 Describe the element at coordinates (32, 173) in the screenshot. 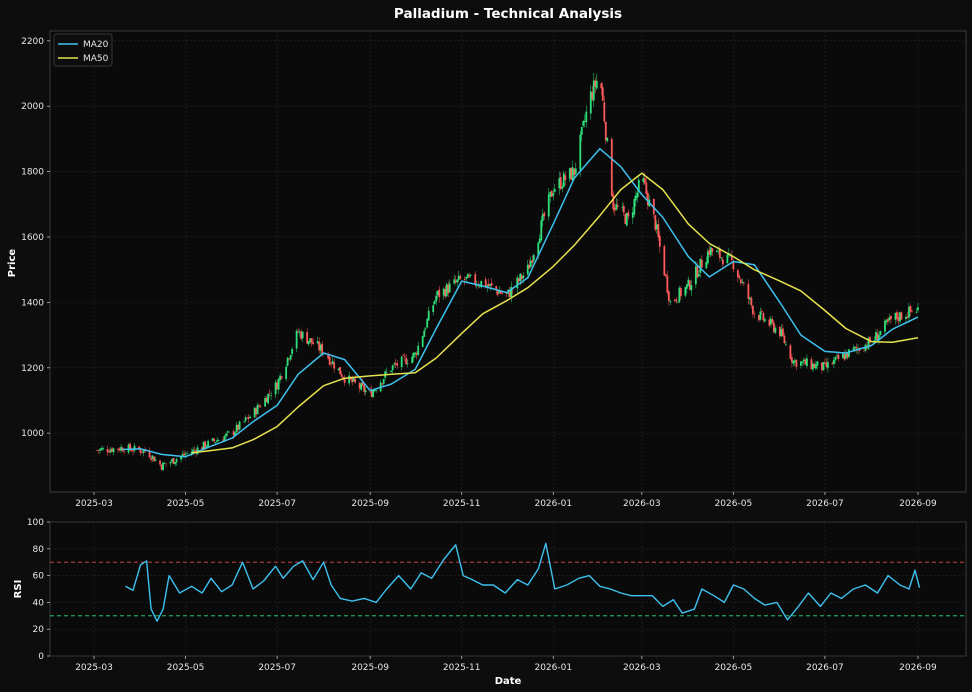

I see `price-ytick-label: 1800` at that location.